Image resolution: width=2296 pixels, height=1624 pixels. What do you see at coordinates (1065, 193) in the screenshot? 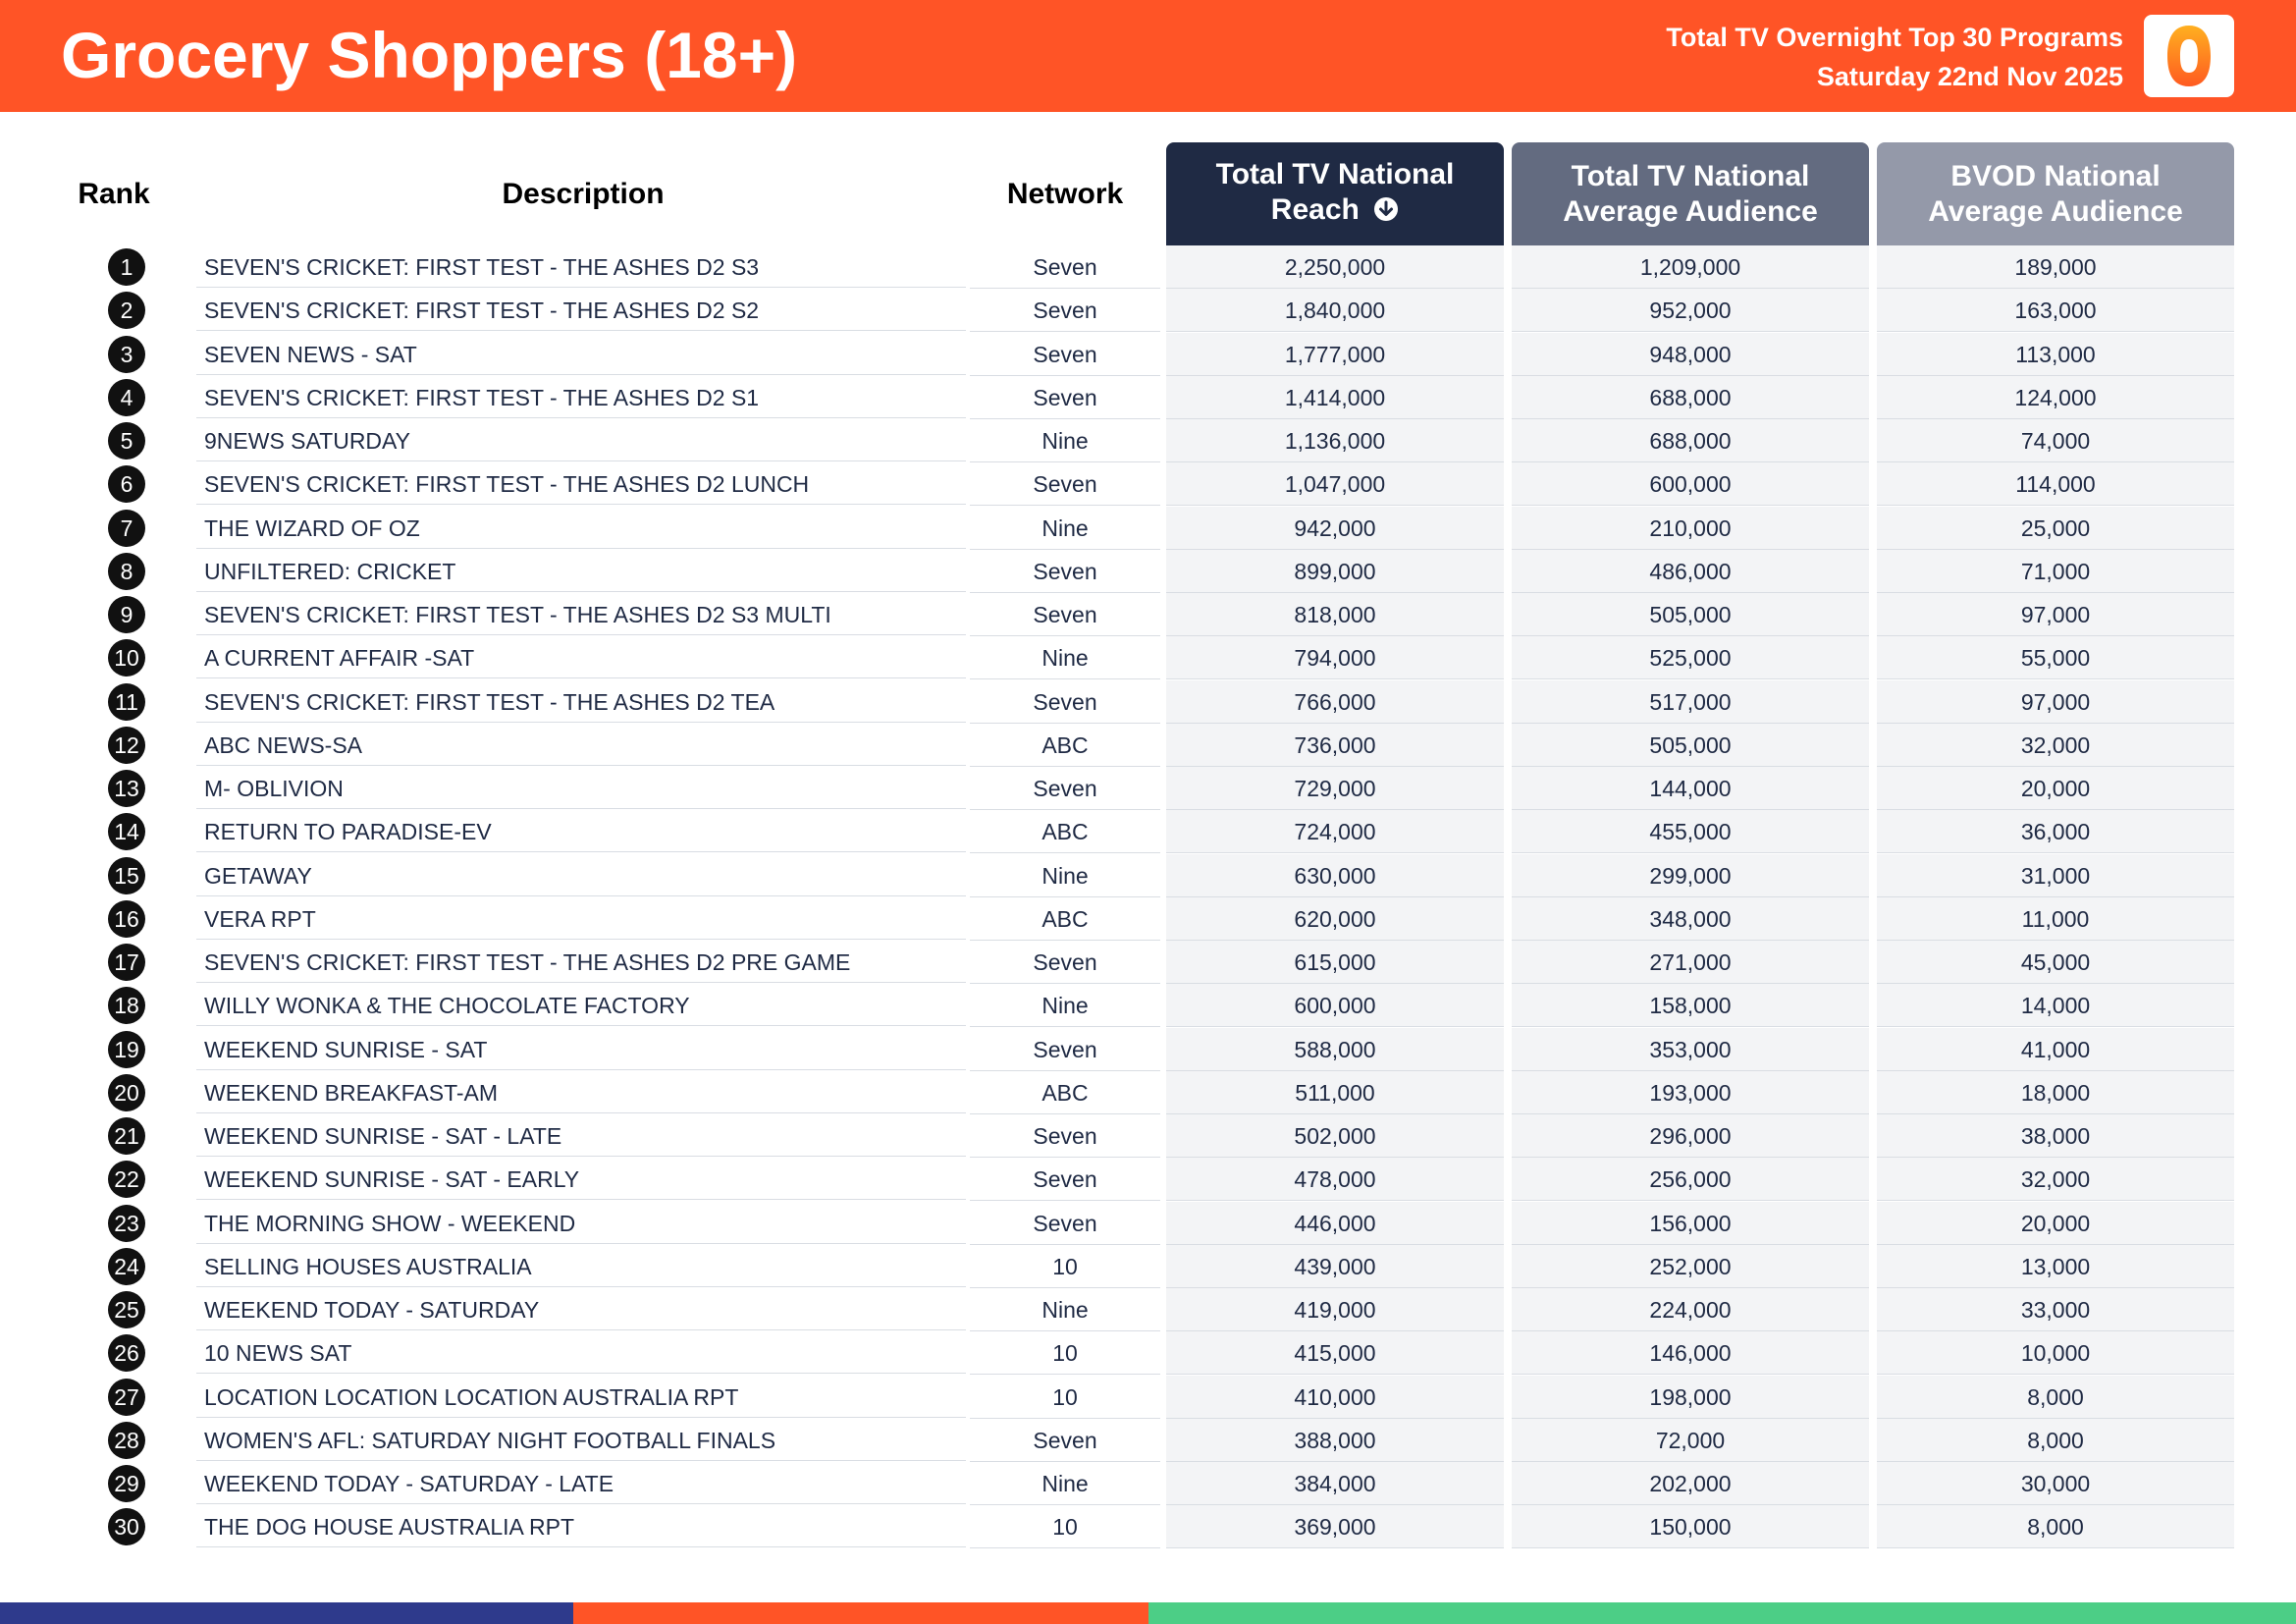
I see `col-header-network: Network` at bounding box center [1065, 193].